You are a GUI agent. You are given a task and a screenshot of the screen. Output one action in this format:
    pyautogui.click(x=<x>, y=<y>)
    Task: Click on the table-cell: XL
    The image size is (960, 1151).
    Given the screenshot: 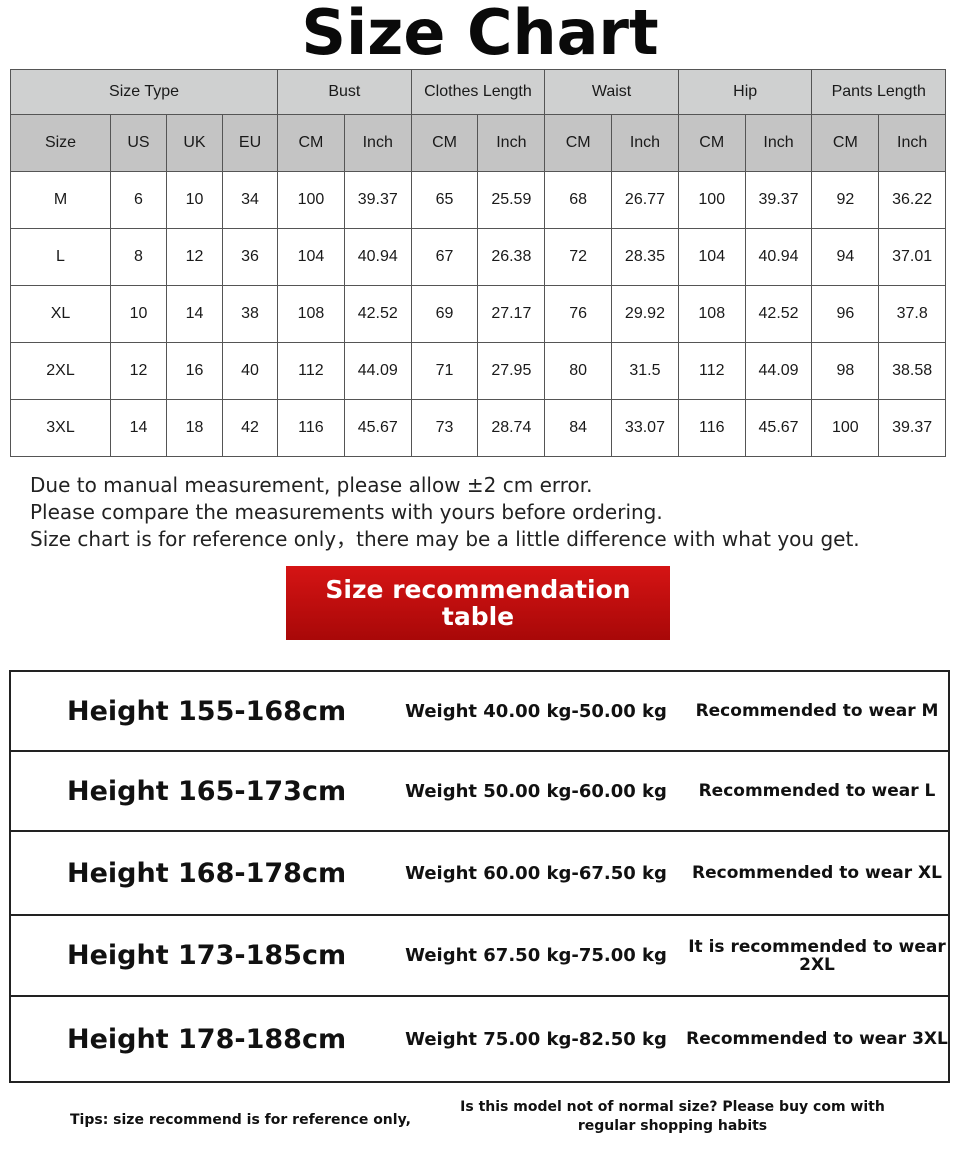 What is the action you would take?
    pyautogui.click(x=60, y=314)
    